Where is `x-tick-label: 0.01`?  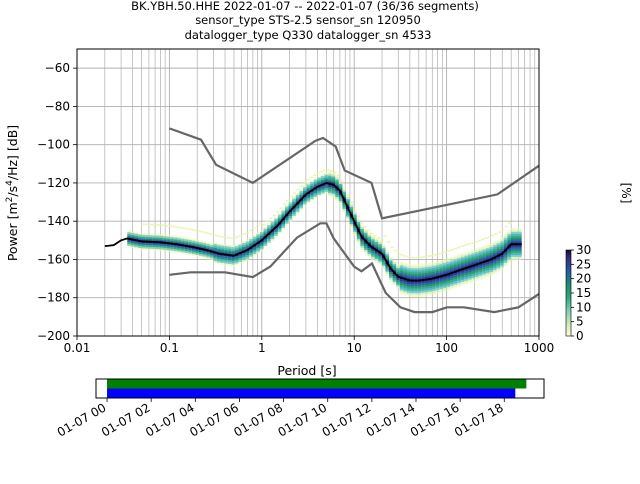
x-tick-label: 0.01 is located at coordinates (77, 348).